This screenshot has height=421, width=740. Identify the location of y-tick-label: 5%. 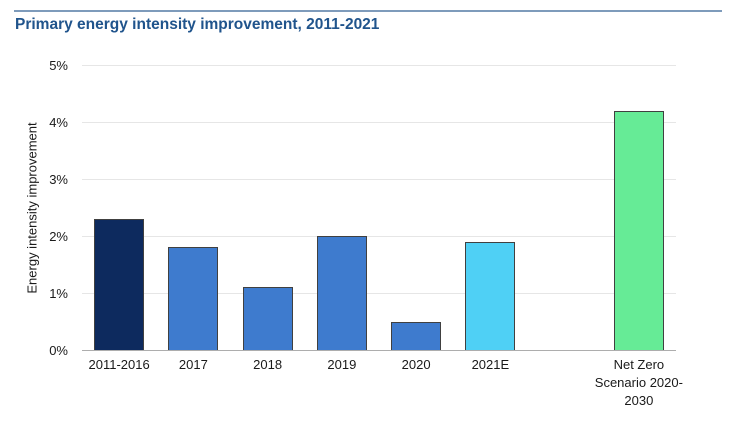
(58, 65).